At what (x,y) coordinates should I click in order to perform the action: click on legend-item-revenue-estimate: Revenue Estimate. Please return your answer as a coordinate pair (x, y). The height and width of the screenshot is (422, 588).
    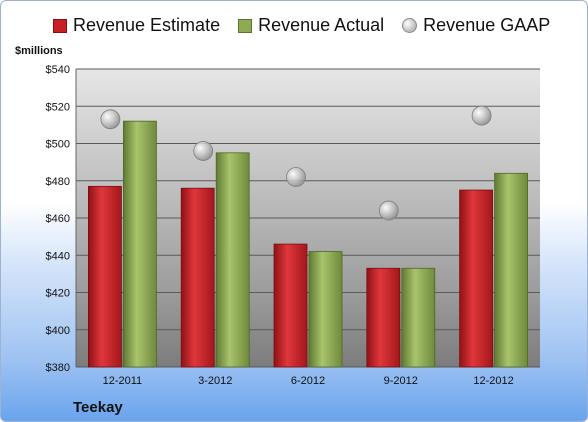
    Looking at the image, I should click on (136, 25).